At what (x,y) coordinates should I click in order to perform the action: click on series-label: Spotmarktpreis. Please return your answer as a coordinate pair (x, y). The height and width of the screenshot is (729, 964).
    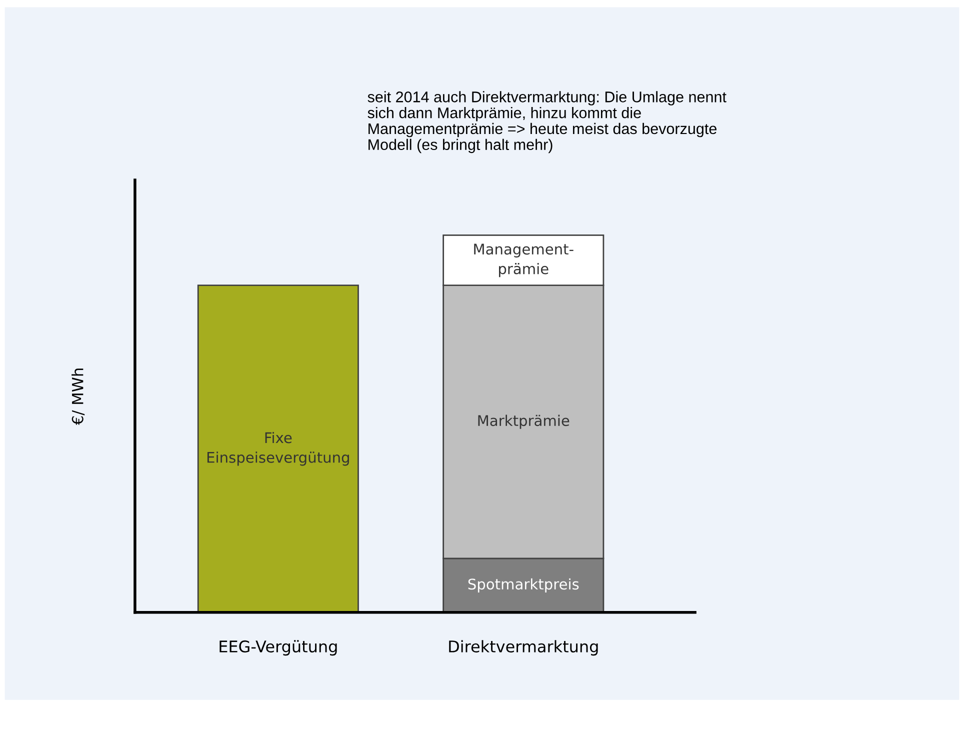
    Looking at the image, I should click on (523, 585).